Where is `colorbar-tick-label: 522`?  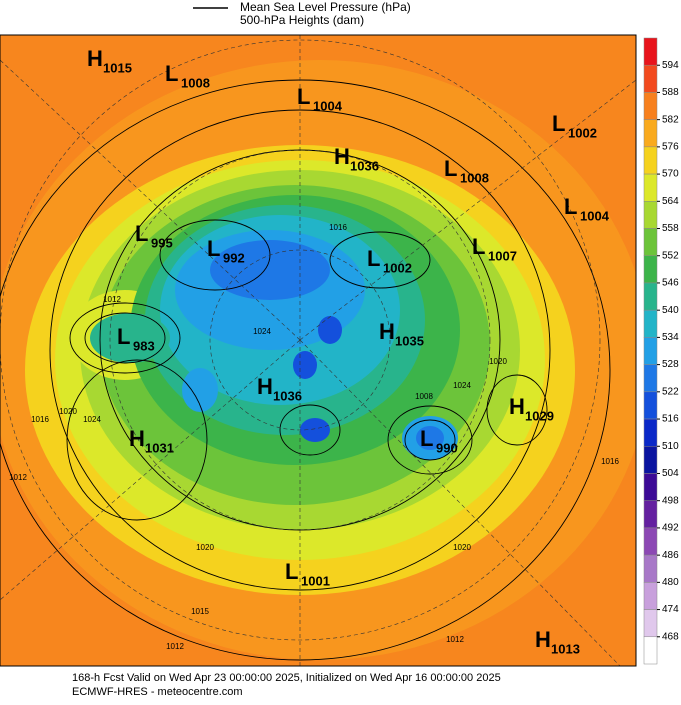
colorbar-tick-label: 522 is located at coordinates (670, 391).